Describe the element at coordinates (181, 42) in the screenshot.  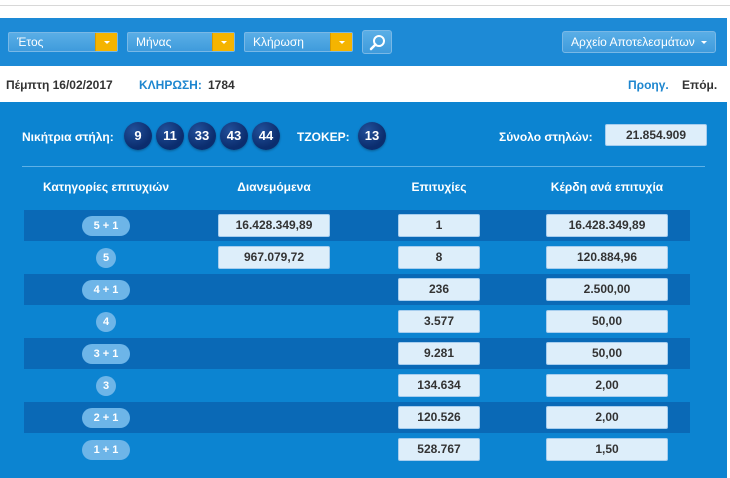
I see `month-dropdown: Μήνας` at that location.